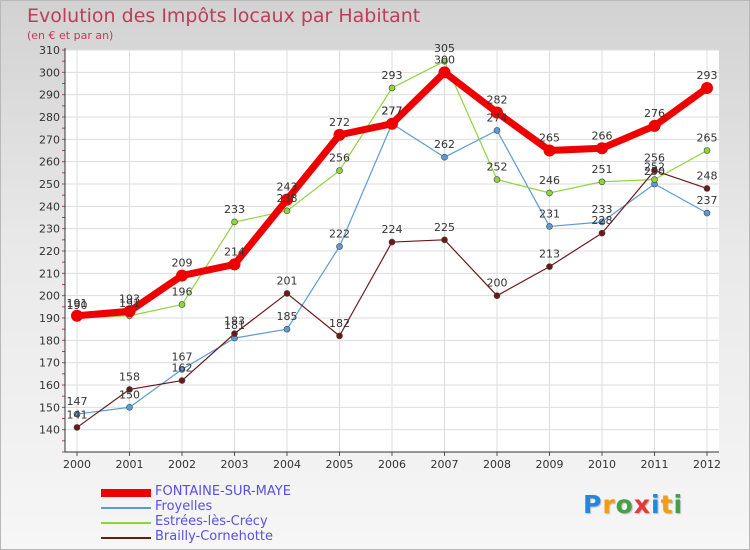 This screenshot has width=750, height=550. Describe the element at coordinates (602, 169) in the screenshot. I see `data-label: 251` at that location.